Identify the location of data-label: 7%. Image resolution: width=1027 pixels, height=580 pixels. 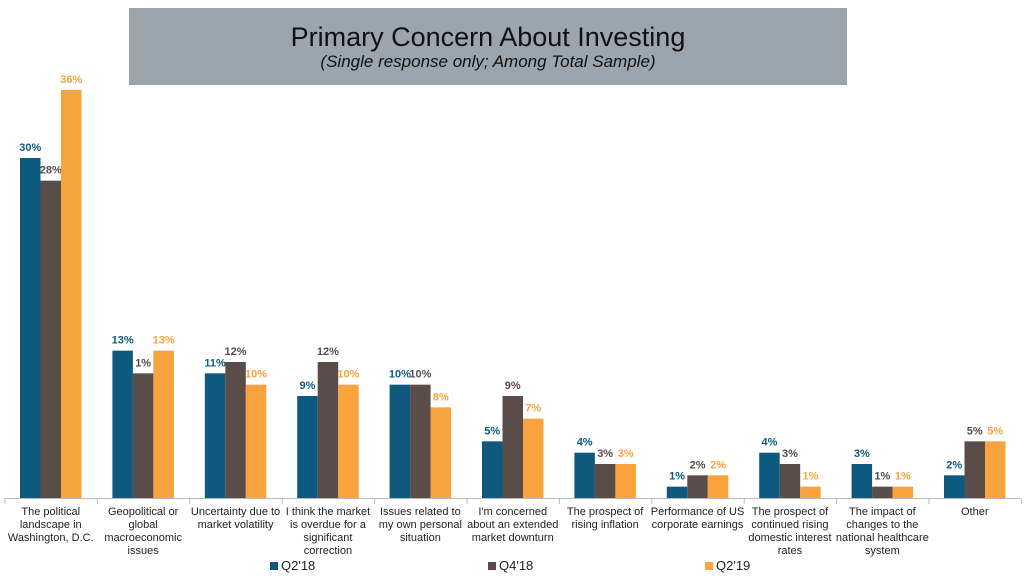
(533, 409).